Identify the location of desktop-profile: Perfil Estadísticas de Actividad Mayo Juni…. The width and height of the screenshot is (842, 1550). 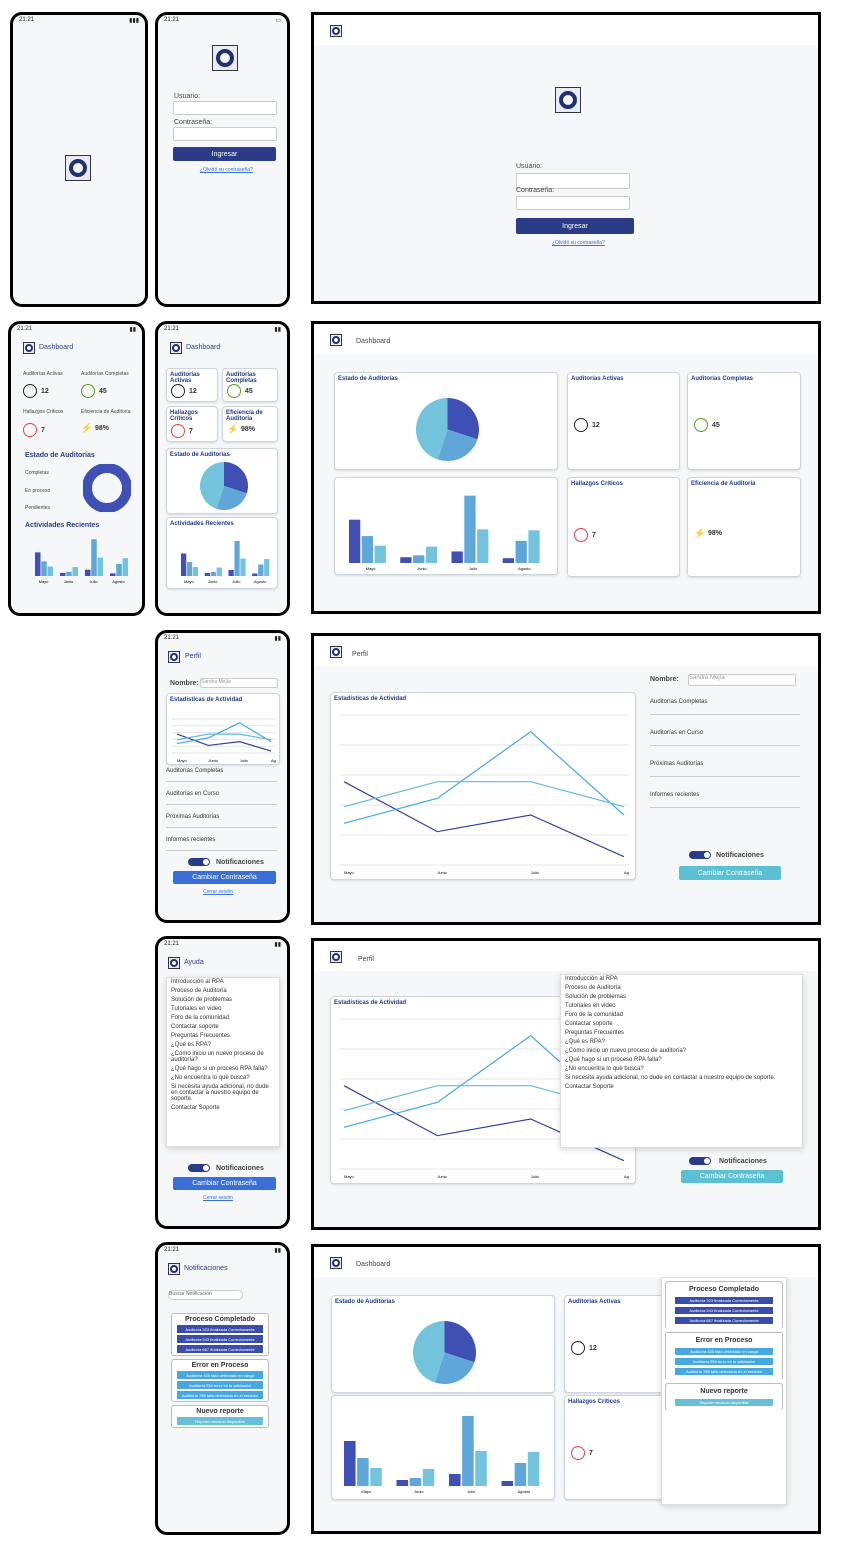
(566, 779).